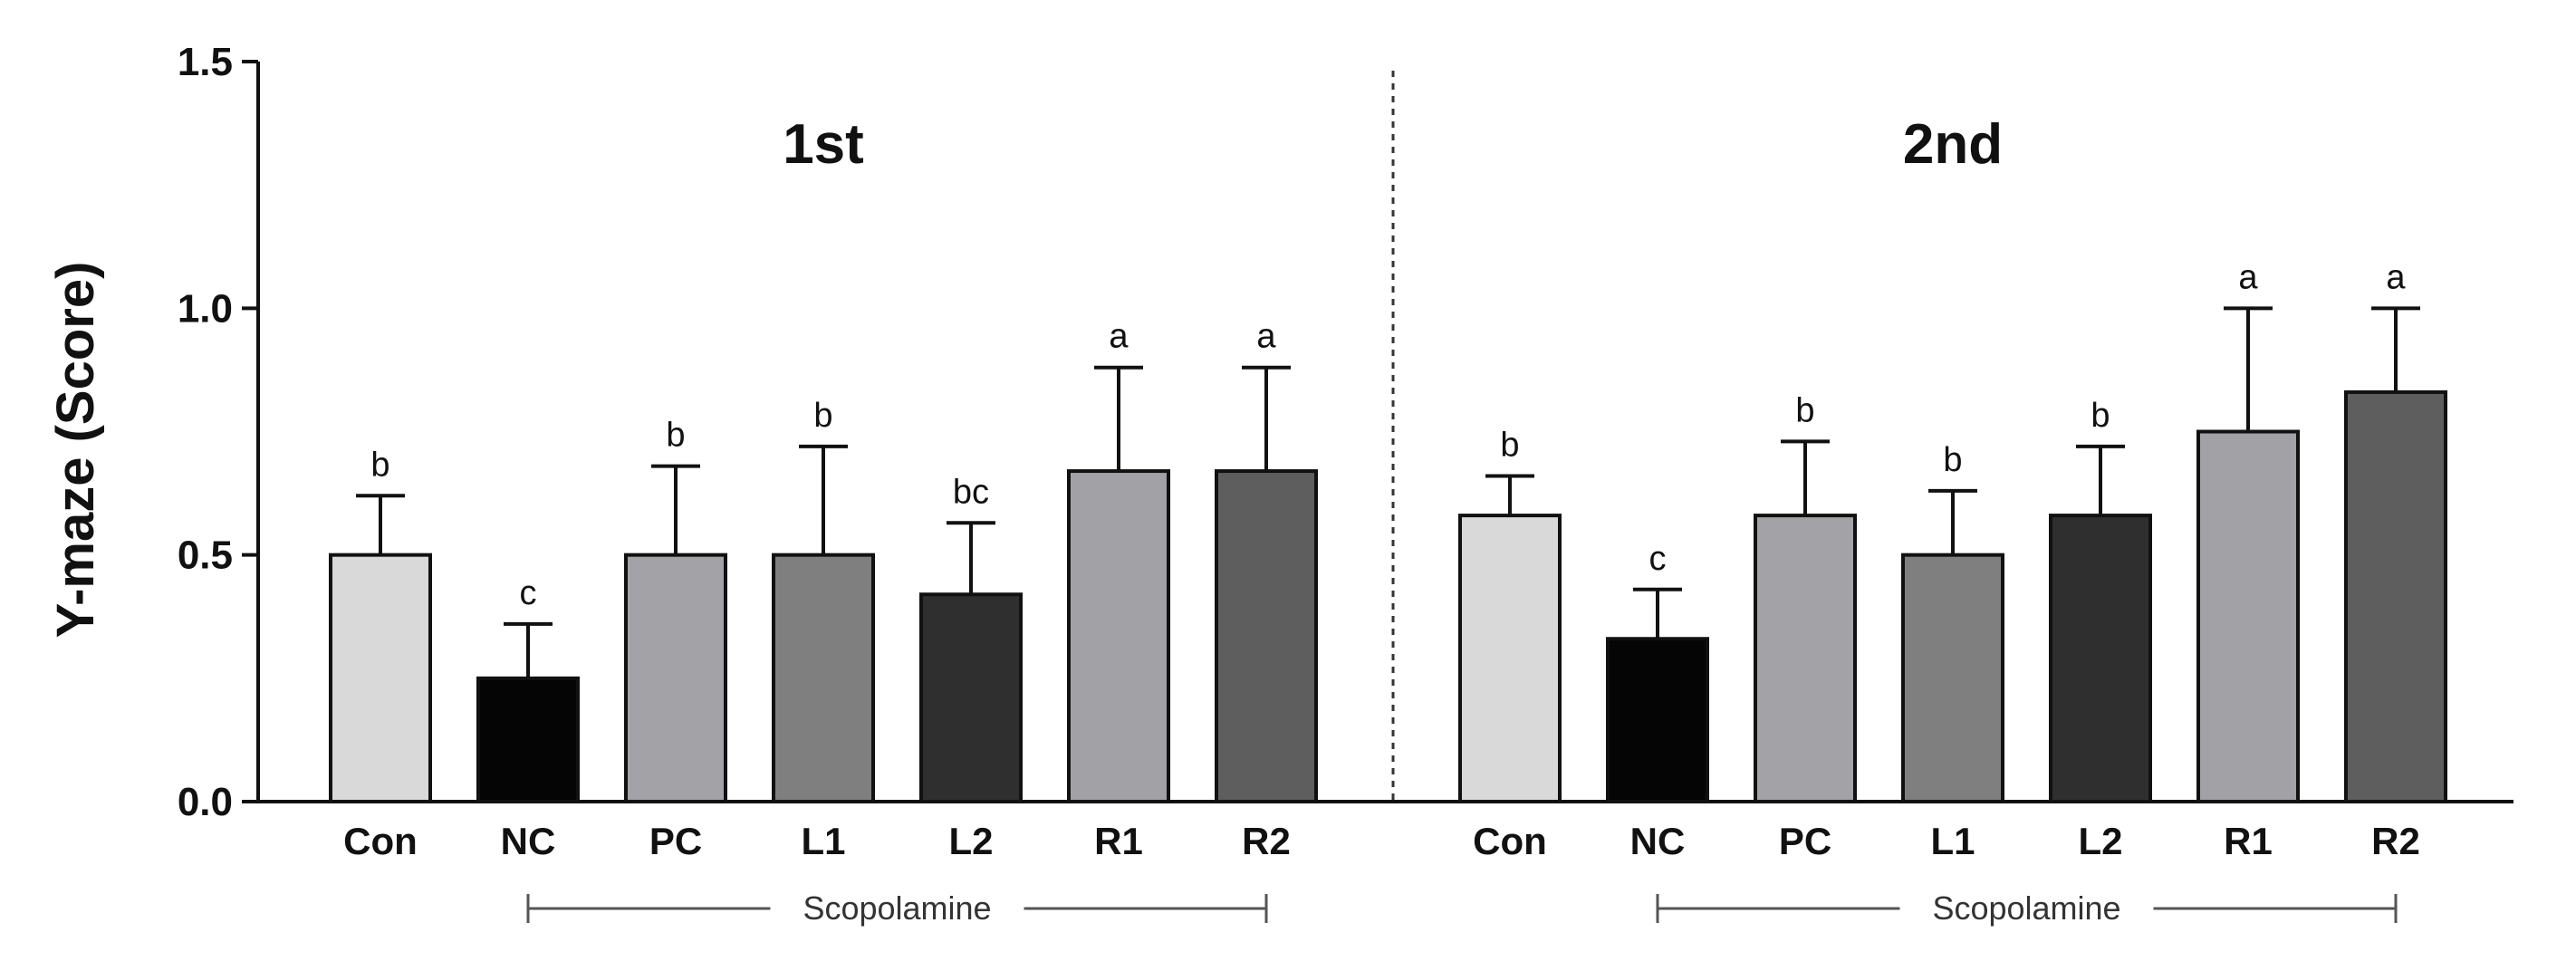 Image resolution: width=2576 pixels, height=971 pixels. I want to click on y-tick-label: 1.5, so click(205, 62).